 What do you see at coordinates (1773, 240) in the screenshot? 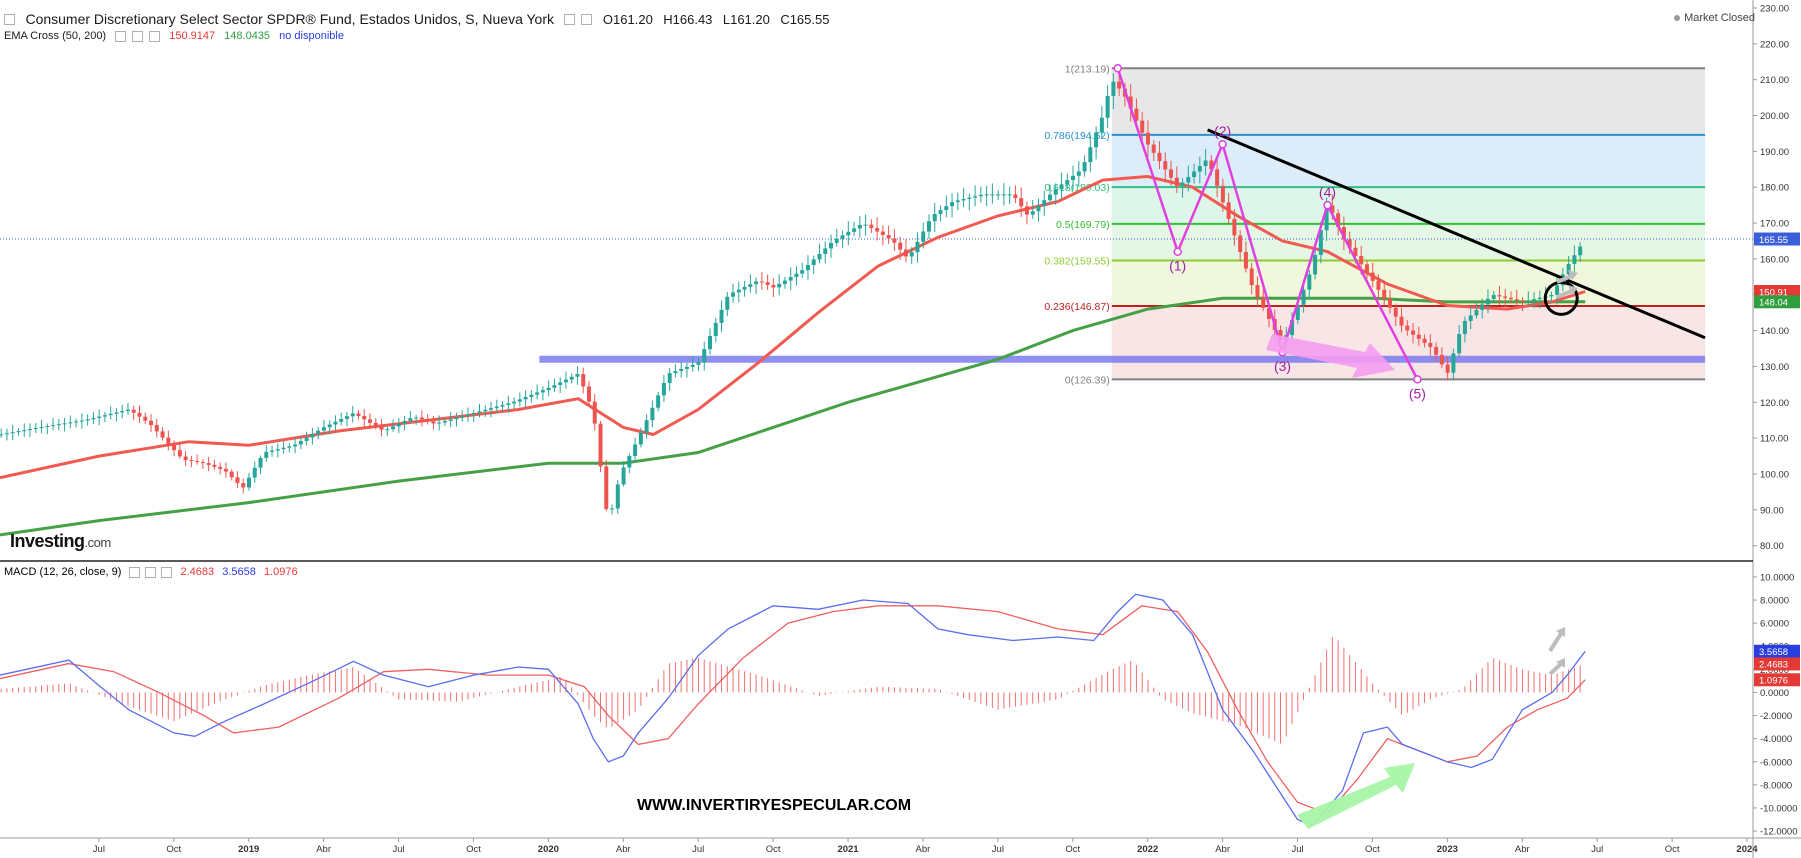
I see `price-badge-label: 165.55` at bounding box center [1773, 240].